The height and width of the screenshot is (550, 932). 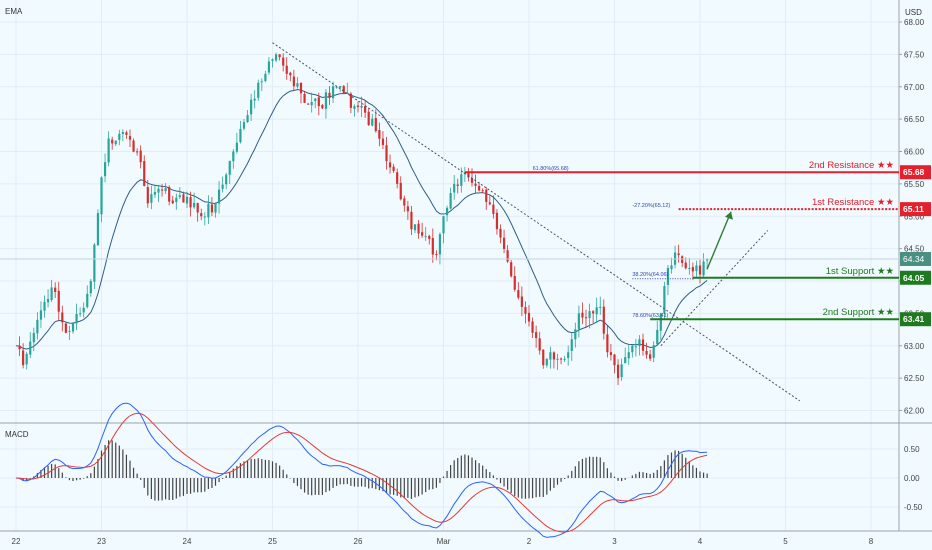 What do you see at coordinates (914, 22) in the screenshot?
I see `price-tick-label: 68.00` at bounding box center [914, 22].